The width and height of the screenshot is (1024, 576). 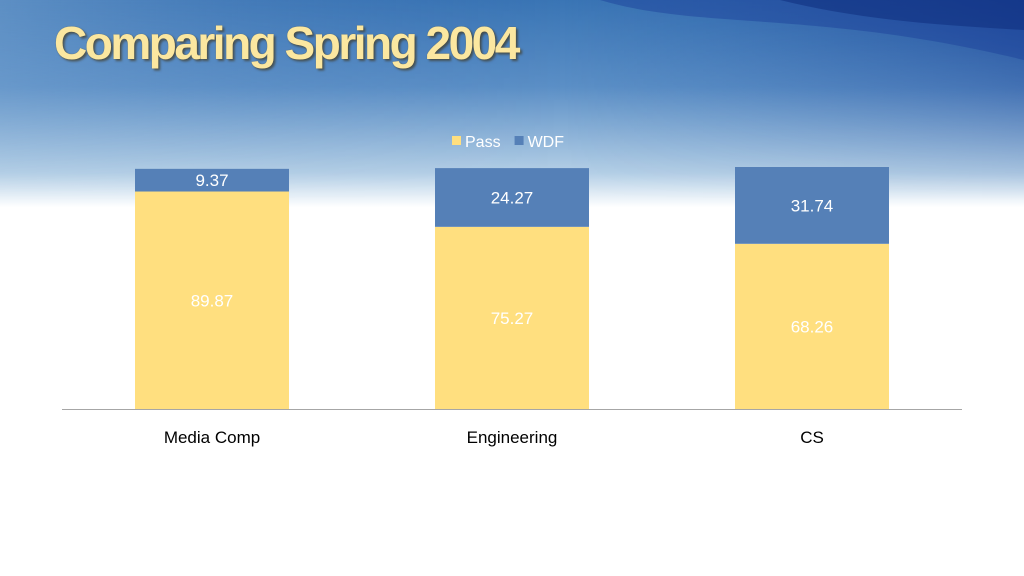 I want to click on category-label-cs: CS, so click(x=812, y=437).